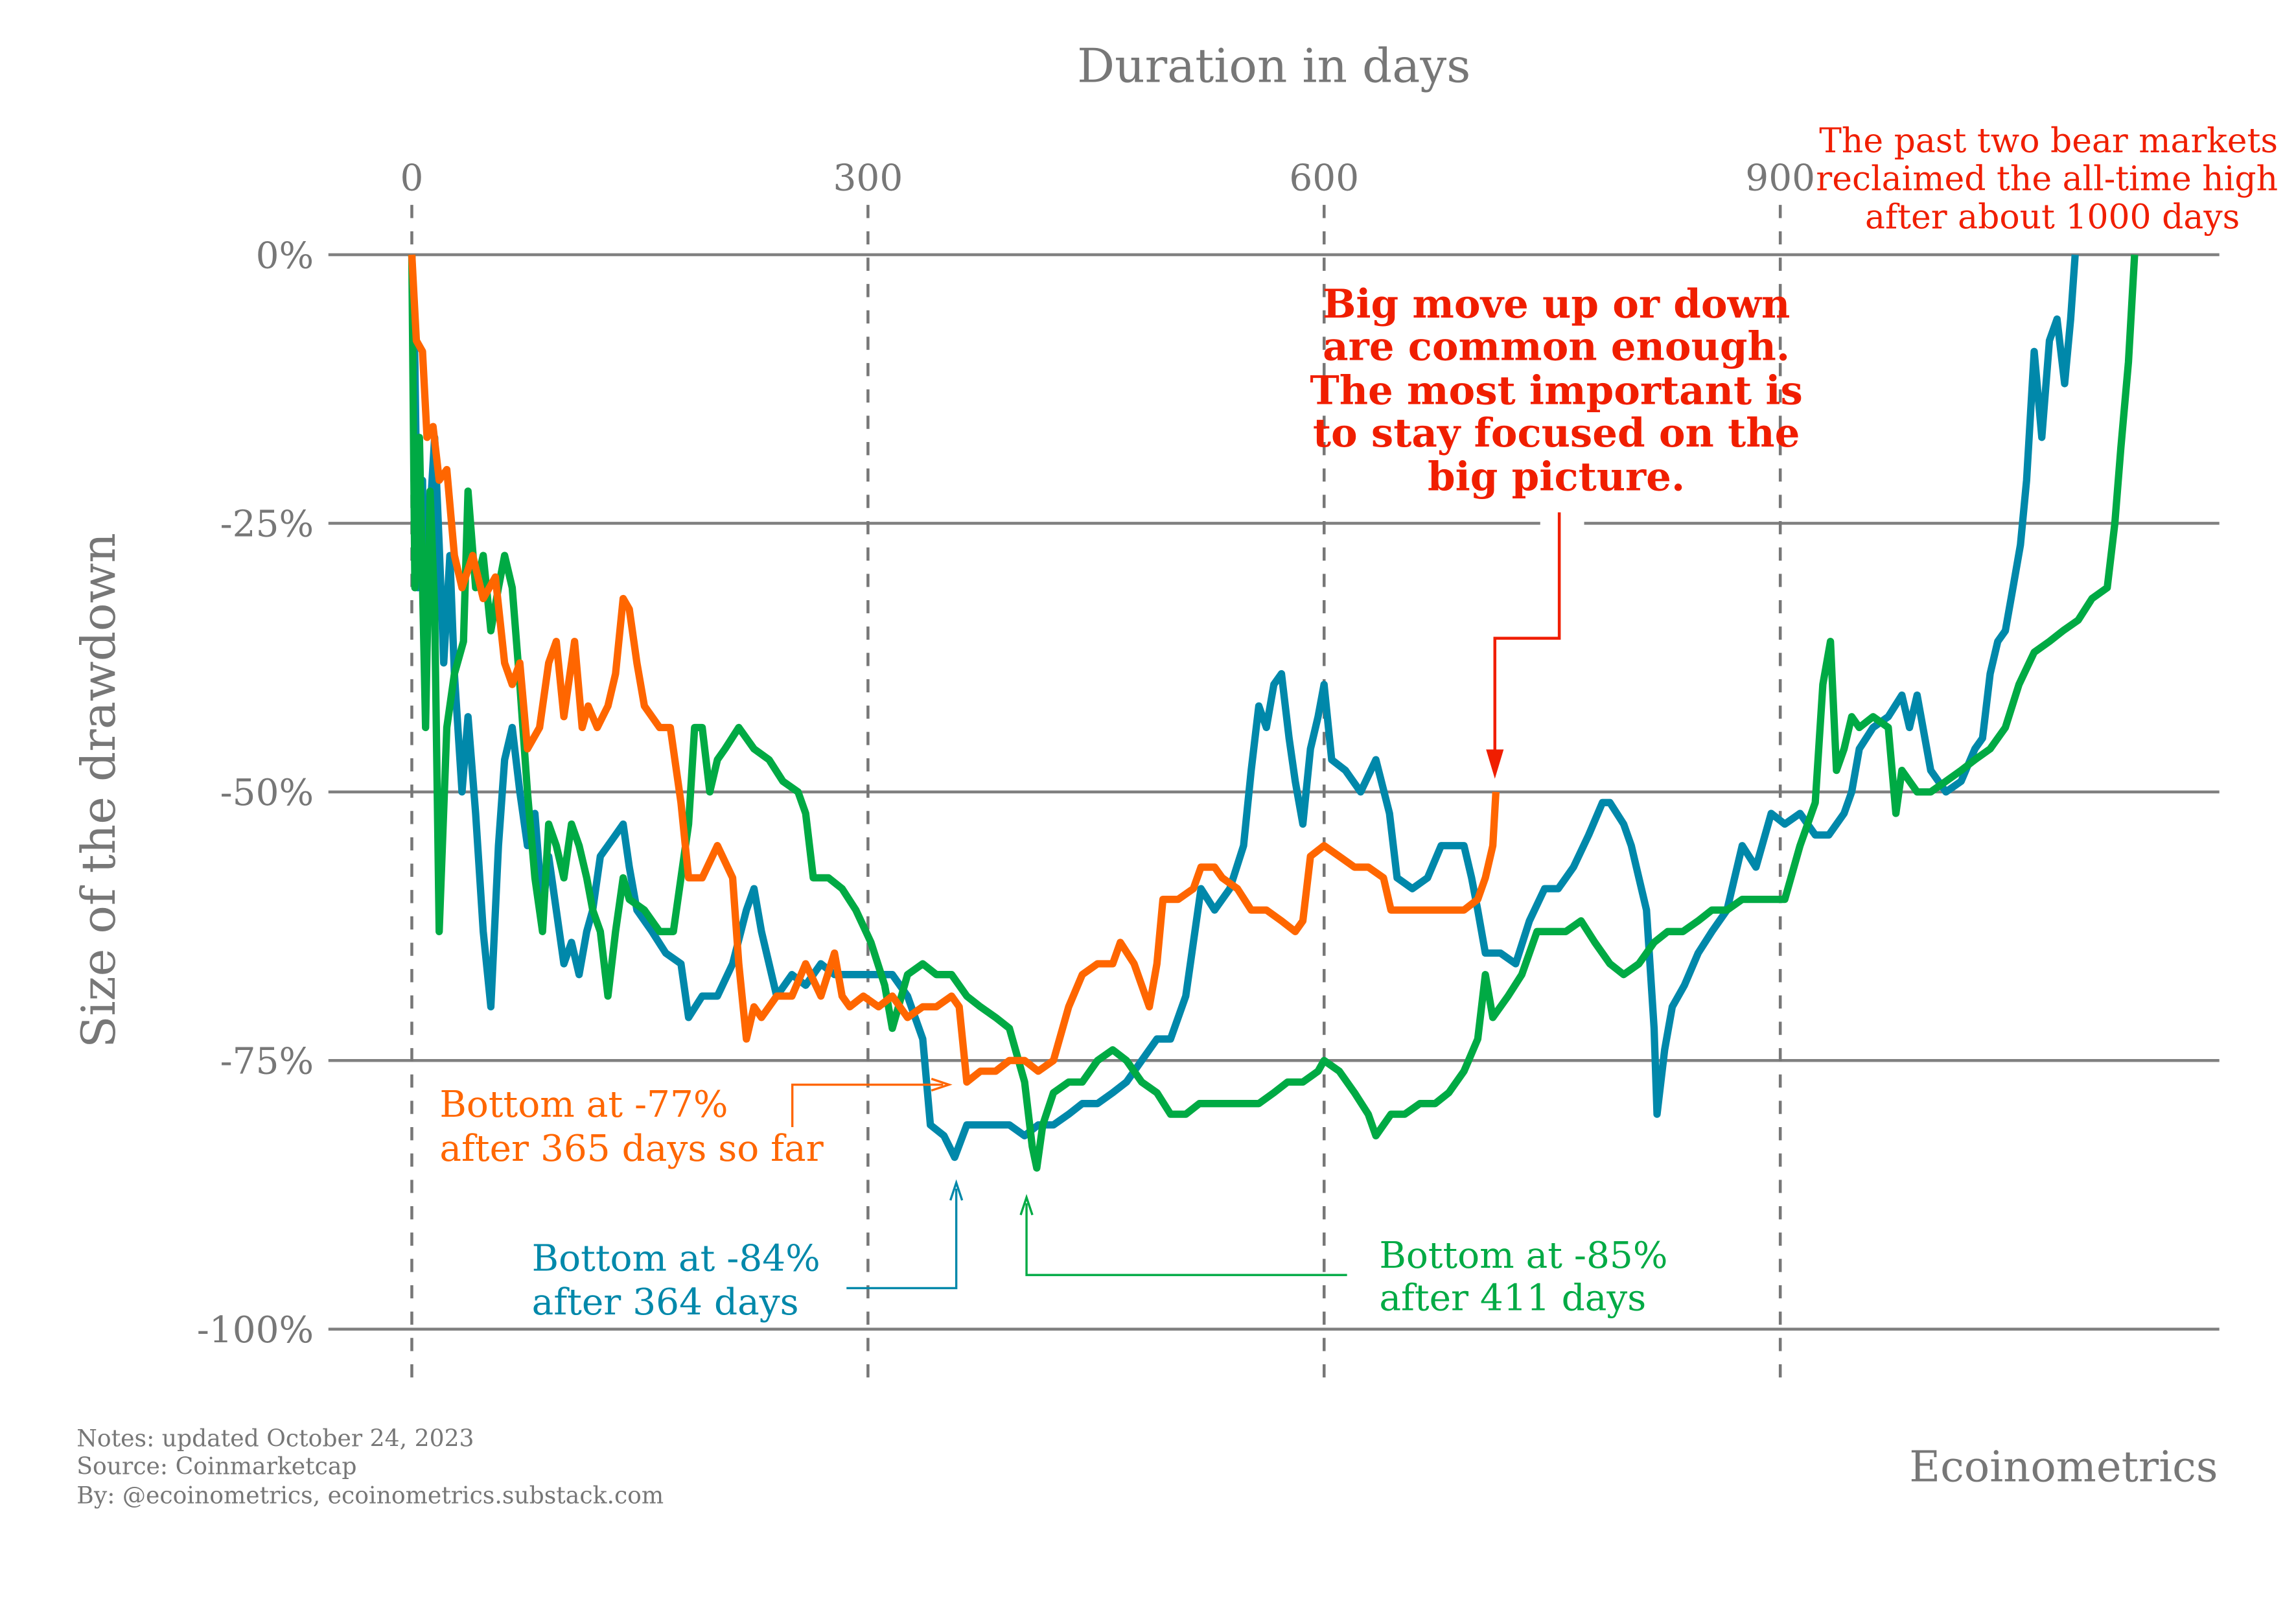 This screenshot has height=1597, width=2296. I want to click on x-tick-label: 900, so click(1780, 178).